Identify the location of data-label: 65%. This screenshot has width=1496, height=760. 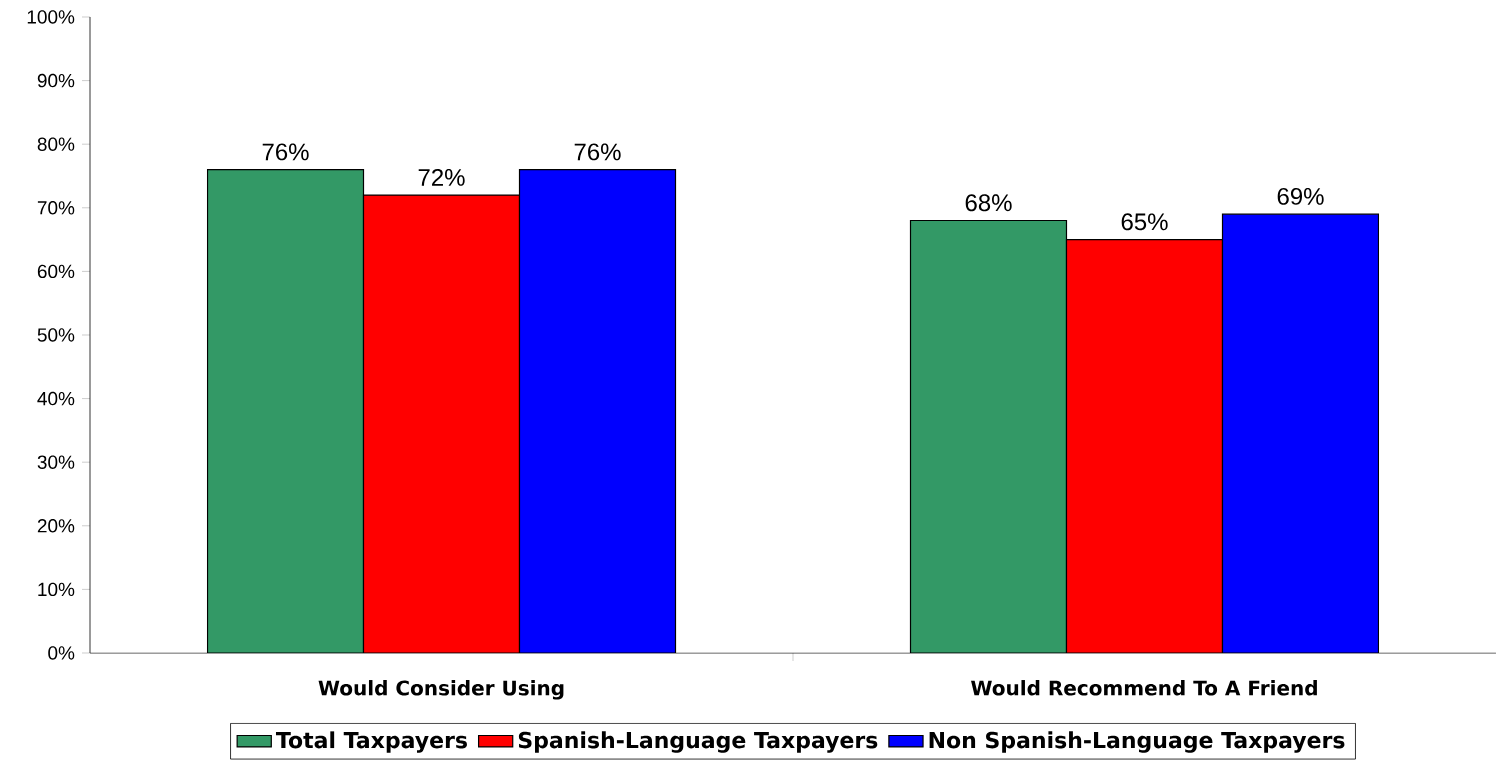
(1144, 222).